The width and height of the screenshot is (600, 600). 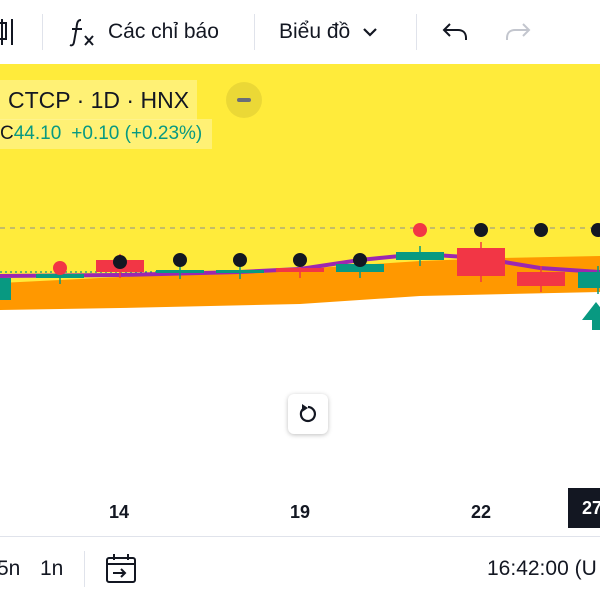 What do you see at coordinates (518, 32) in the screenshot?
I see `redo-icon` at bounding box center [518, 32].